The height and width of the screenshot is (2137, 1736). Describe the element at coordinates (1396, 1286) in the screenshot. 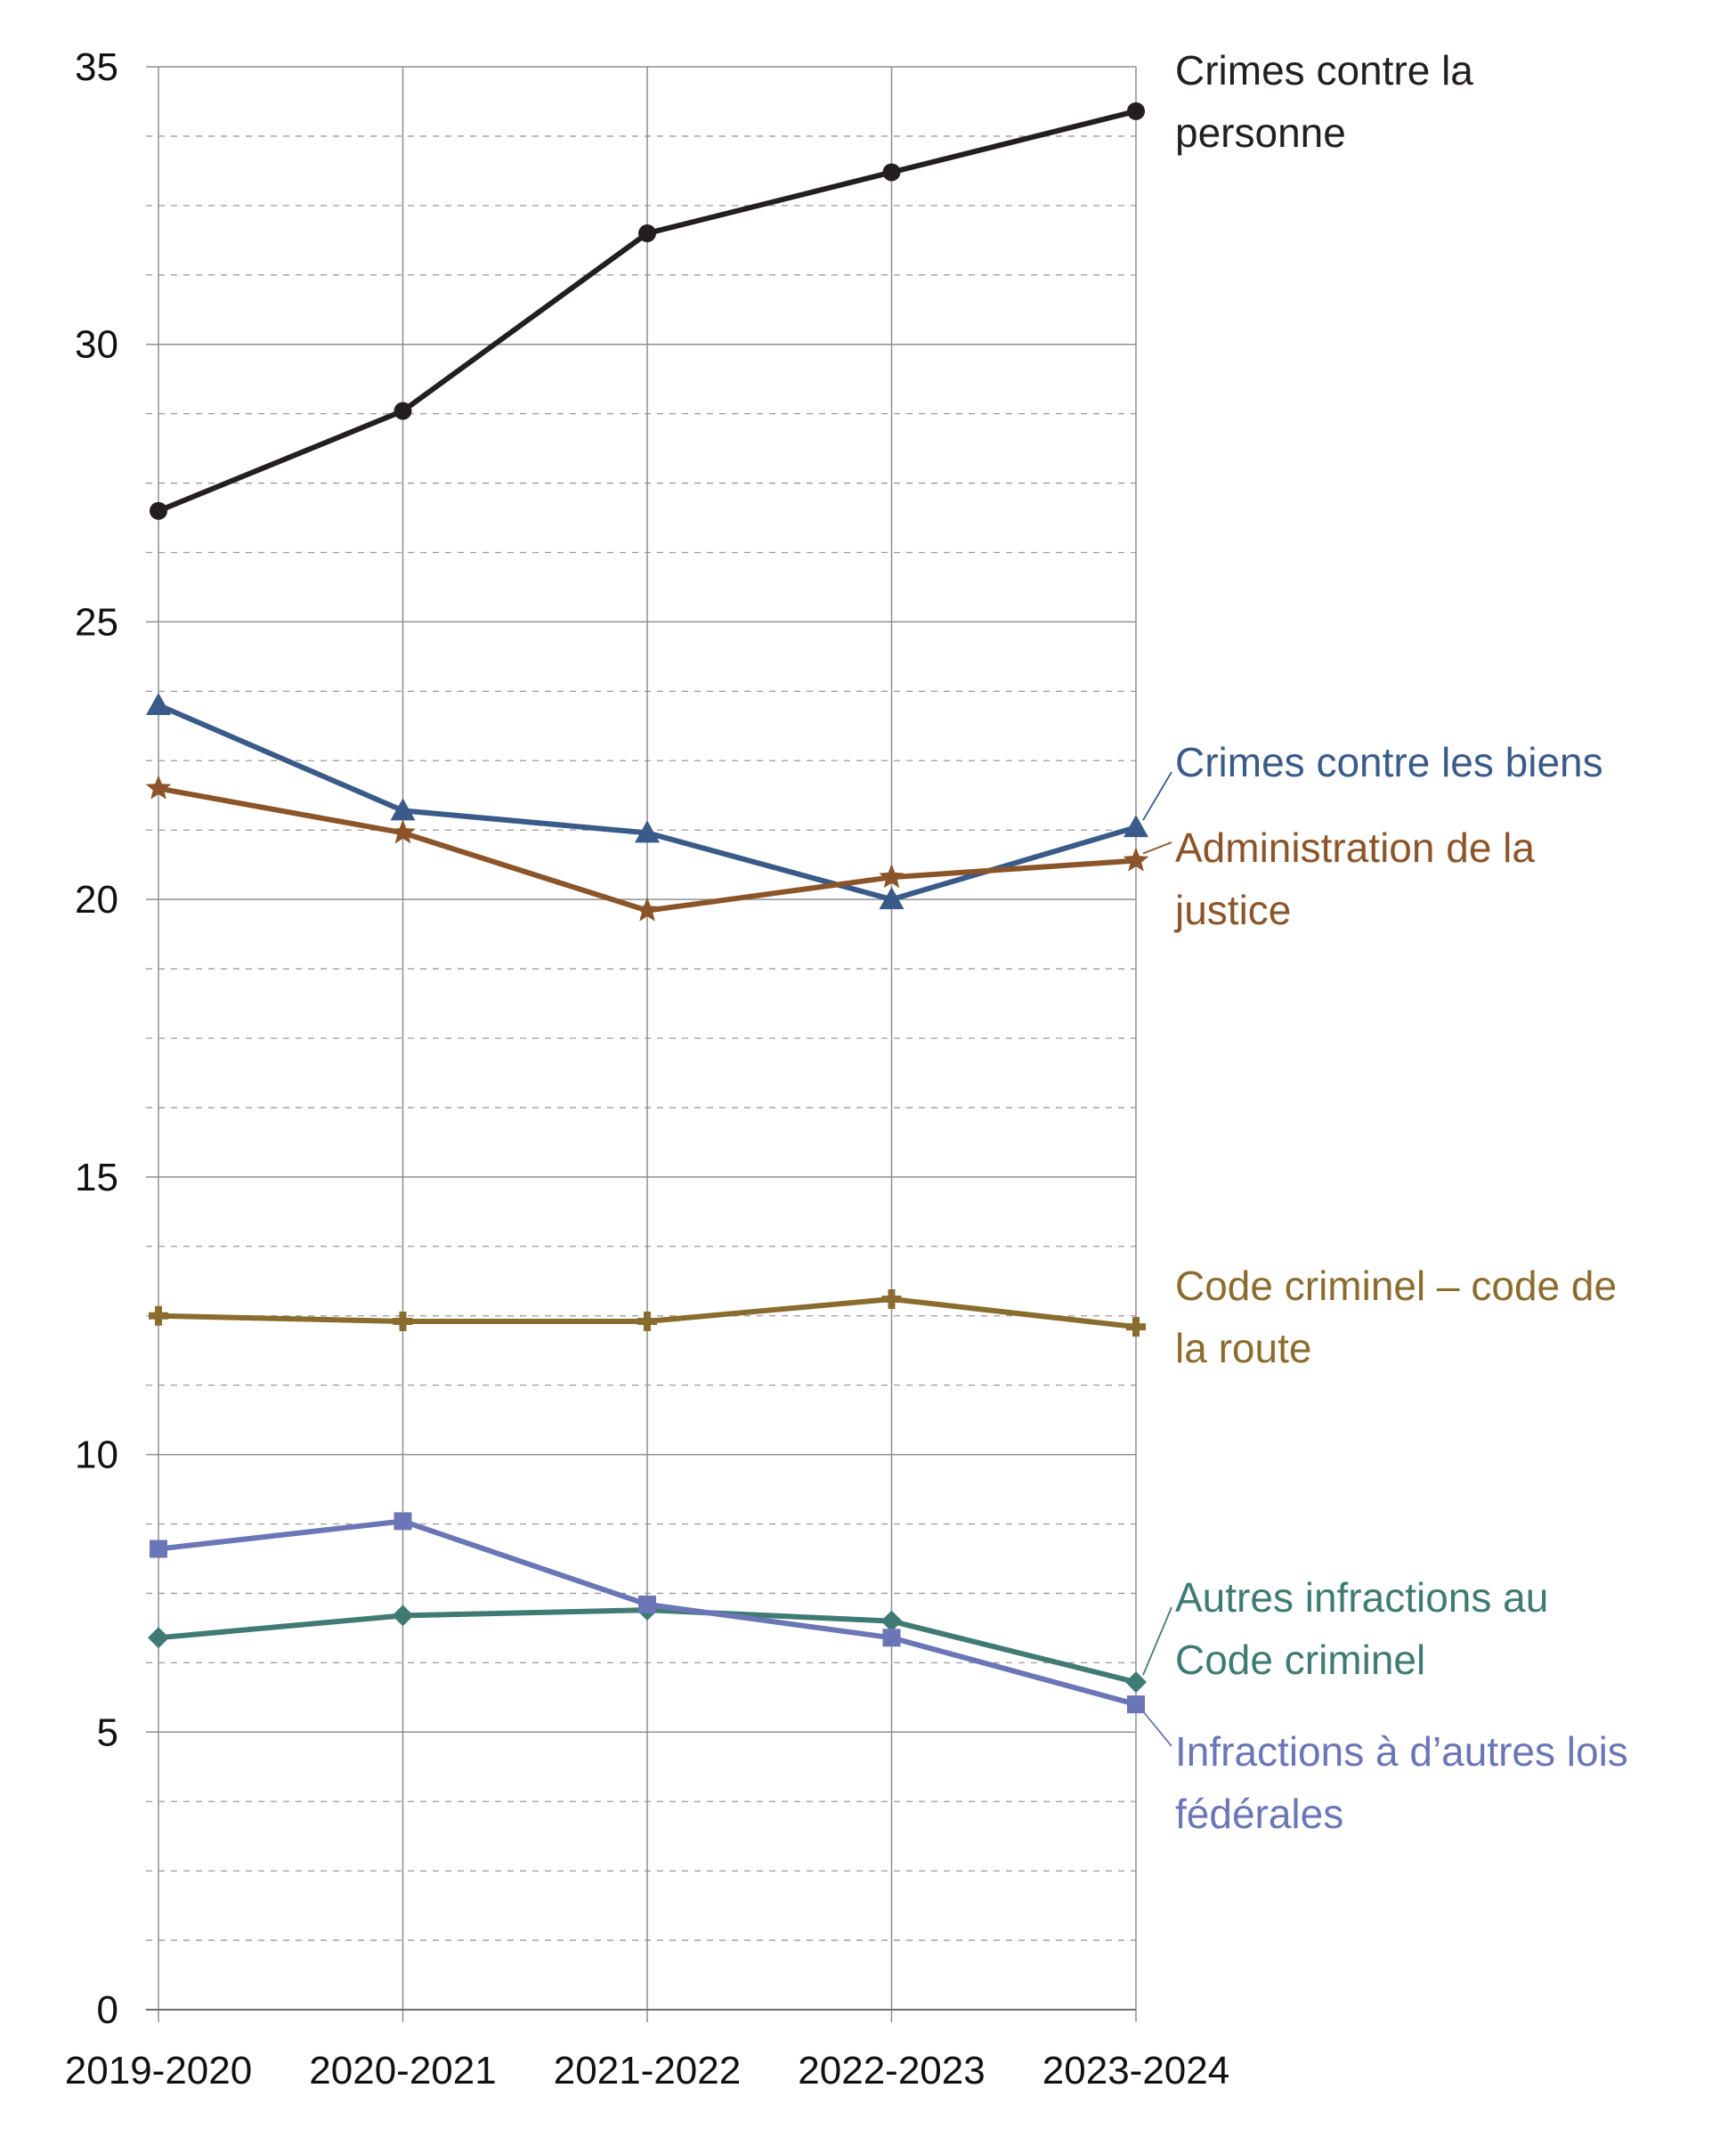

I see `series-label-line: Code criminel – code de` at that location.